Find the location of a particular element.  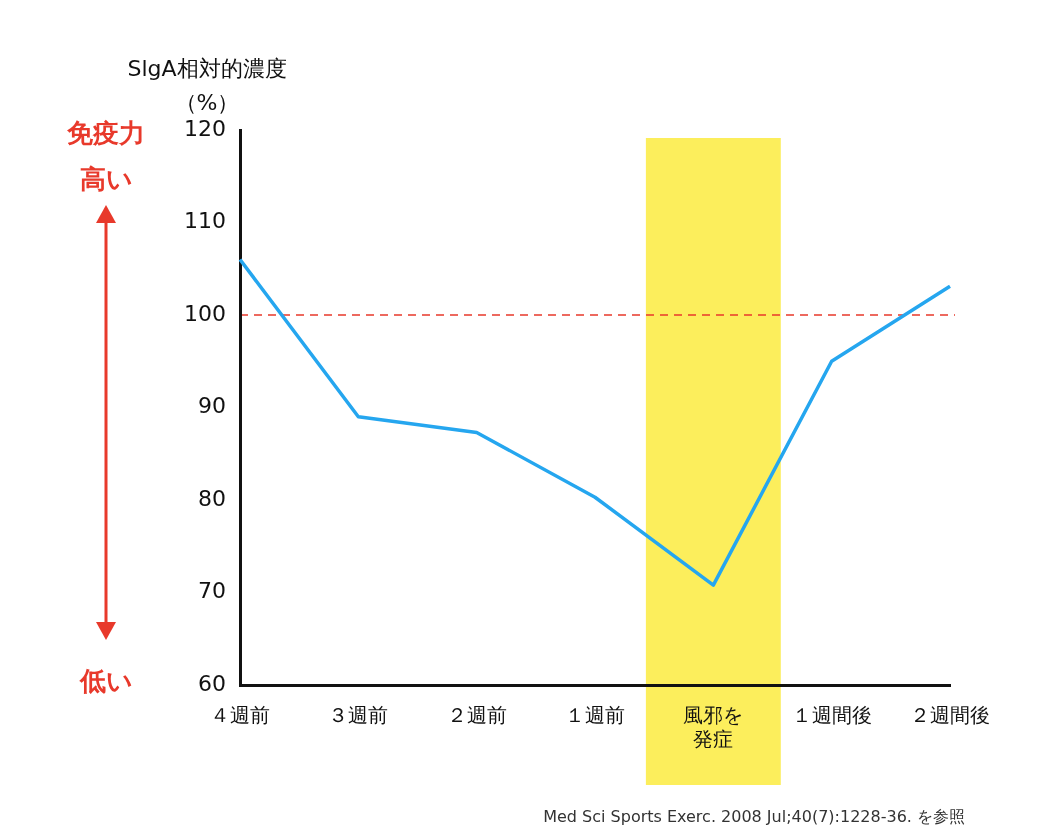

text: Med Sci Sports Exerc. 2008 Jul;40(7):1228-36. を参照 is located at coordinates (754, 817).